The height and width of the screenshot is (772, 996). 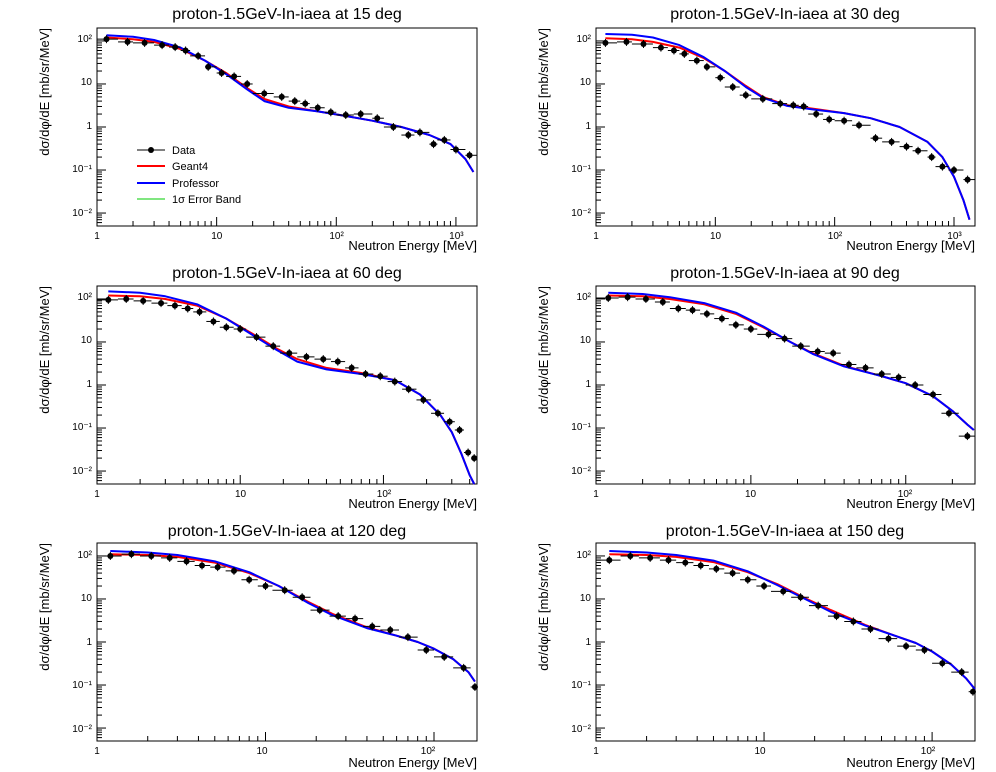 What do you see at coordinates (262, 751) in the screenshot?
I see `x-tick-label: 10` at bounding box center [262, 751].